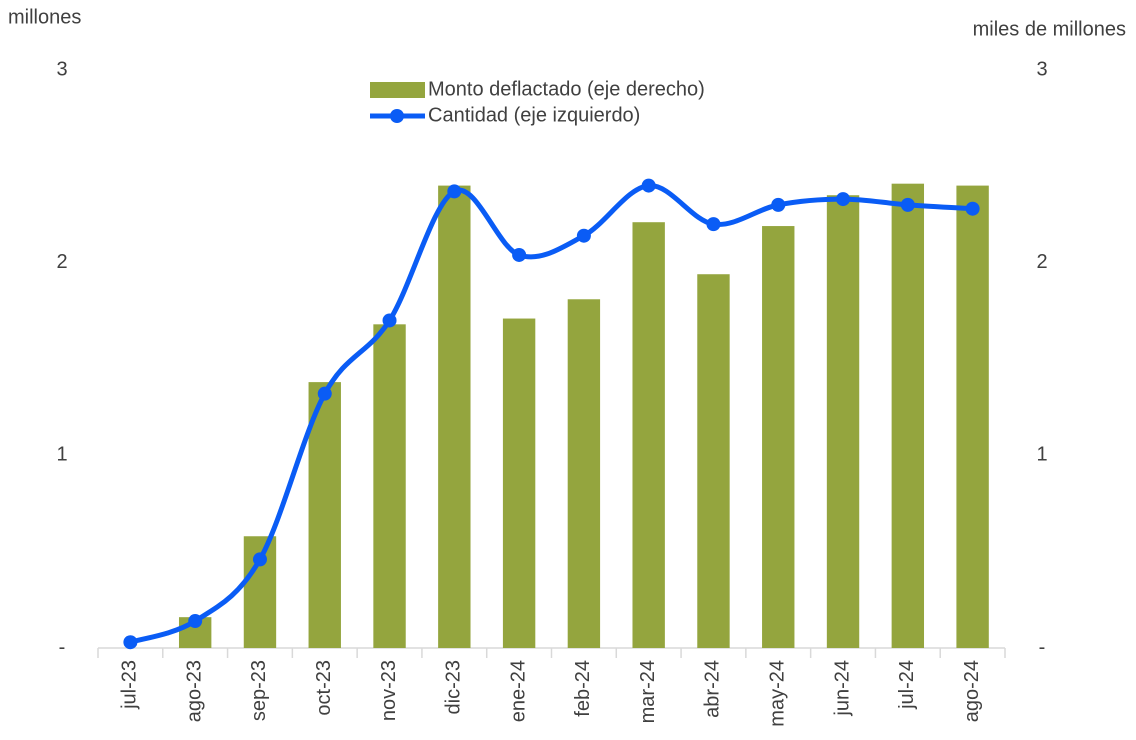 The image size is (1136, 740). What do you see at coordinates (389, 690) in the screenshot?
I see `x-tick-label: nov-23` at bounding box center [389, 690].